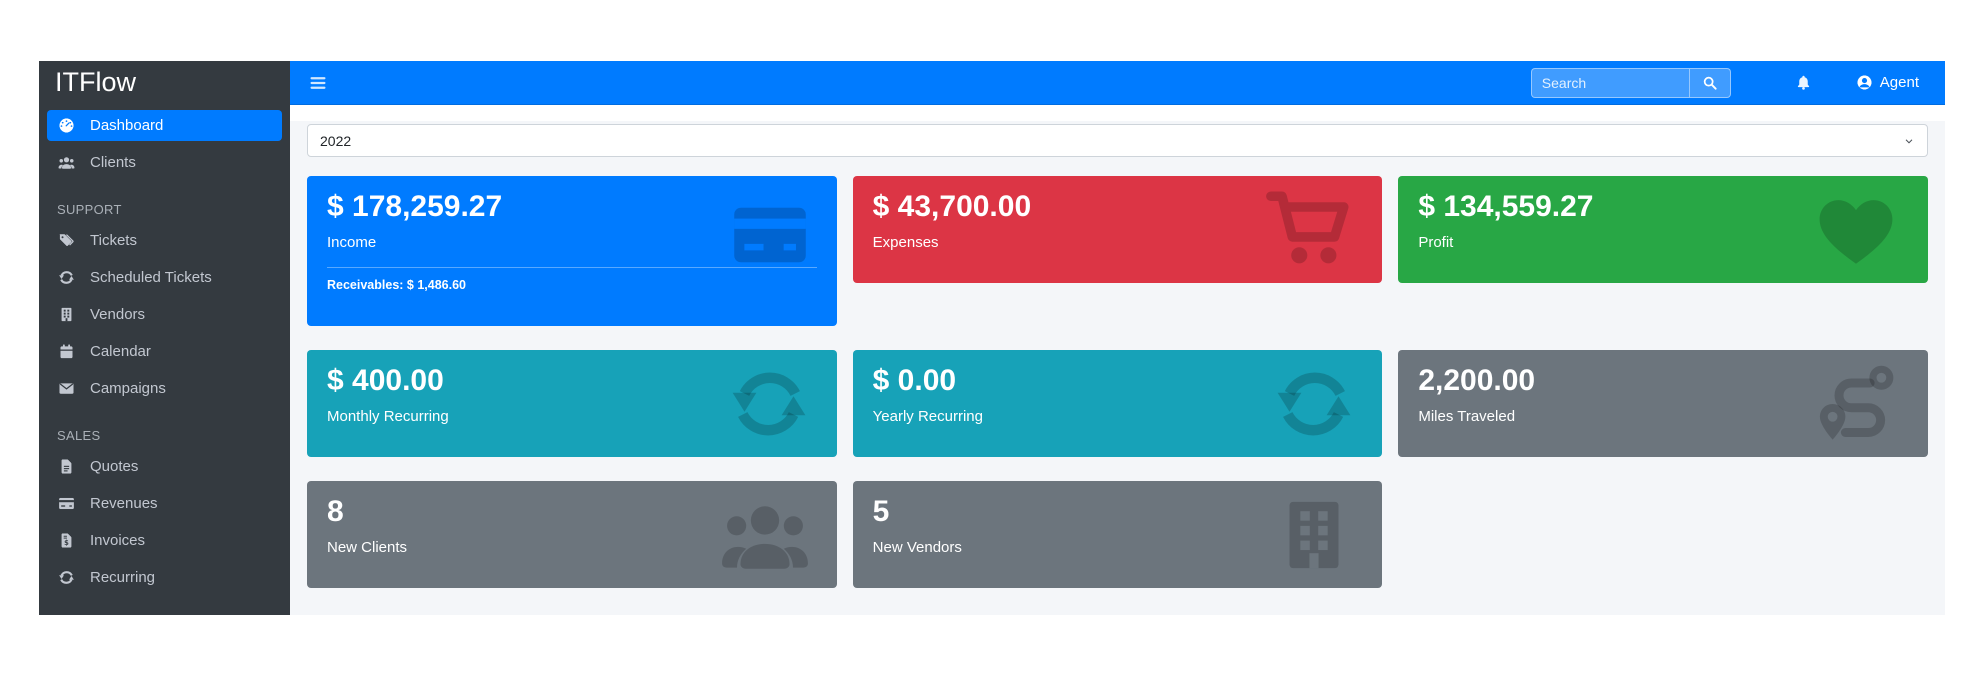 The height and width of the screenshot is (675, 1975). I want to click on sidebar-item-invoices: Invoices, so click(164, 540).